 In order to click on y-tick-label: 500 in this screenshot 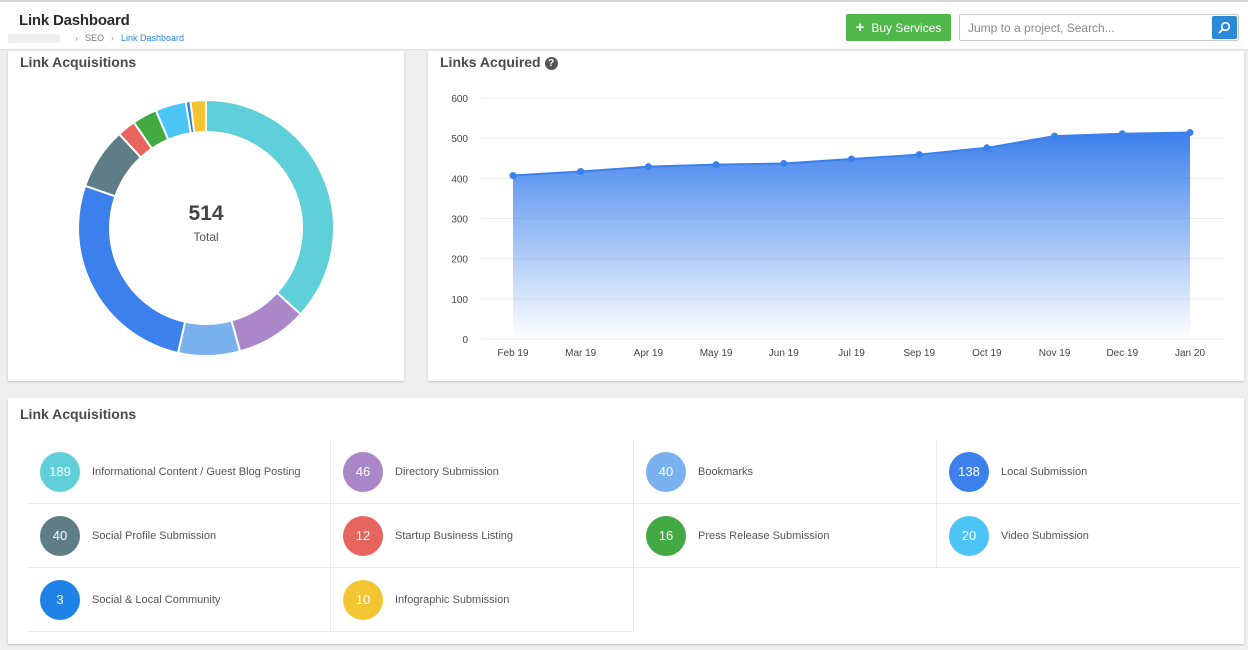, I will do `click(459, 139)`.